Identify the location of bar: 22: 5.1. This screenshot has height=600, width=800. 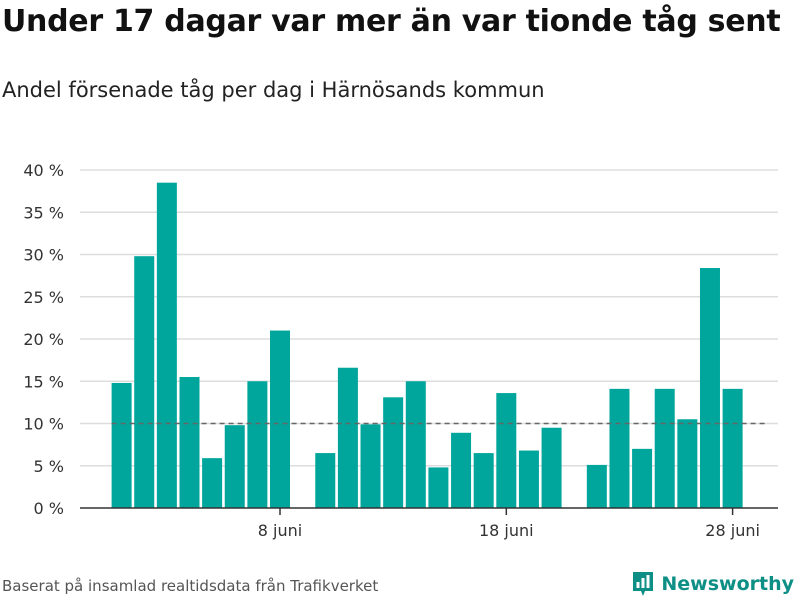
(596, 486).